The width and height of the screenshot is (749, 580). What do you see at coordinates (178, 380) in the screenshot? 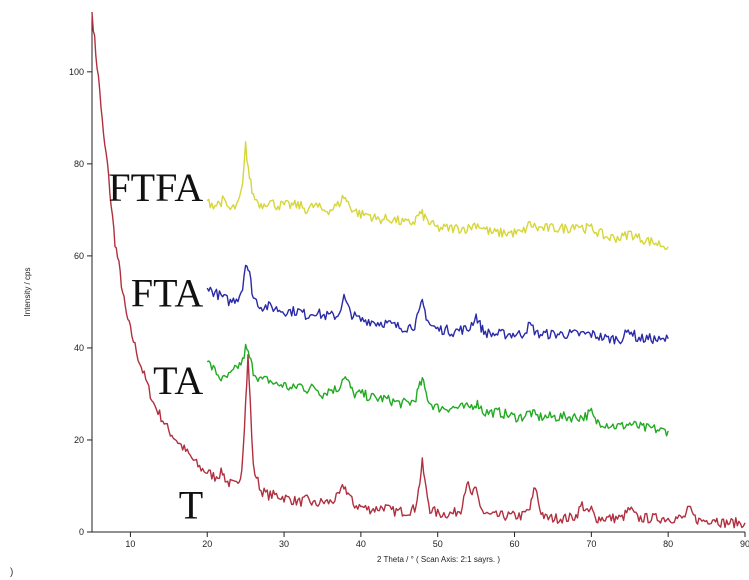
I see `series-label-ta: TA` at bounding box center [178, 380].